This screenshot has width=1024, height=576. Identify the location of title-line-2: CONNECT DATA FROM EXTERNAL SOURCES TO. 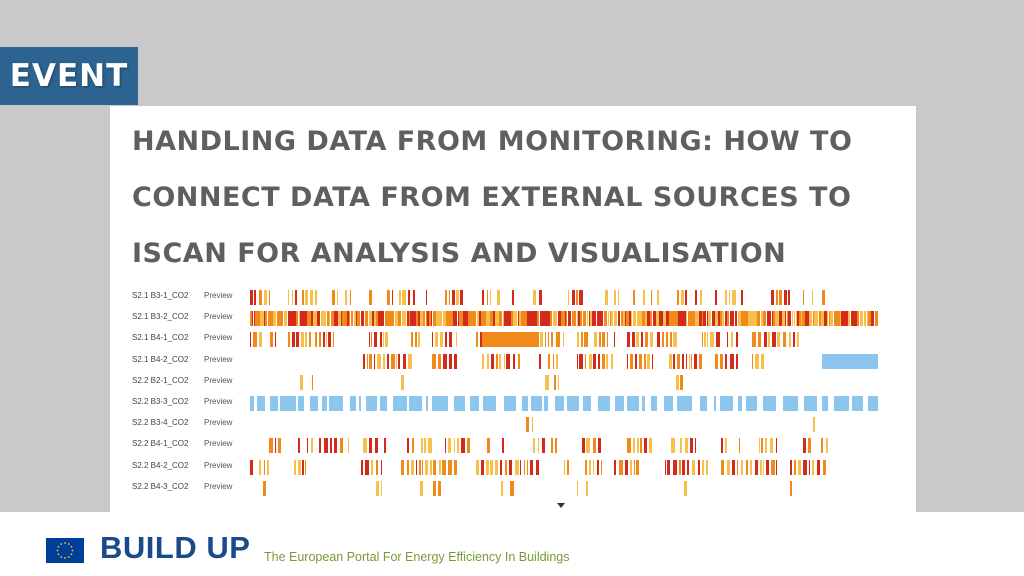
(492, 197).